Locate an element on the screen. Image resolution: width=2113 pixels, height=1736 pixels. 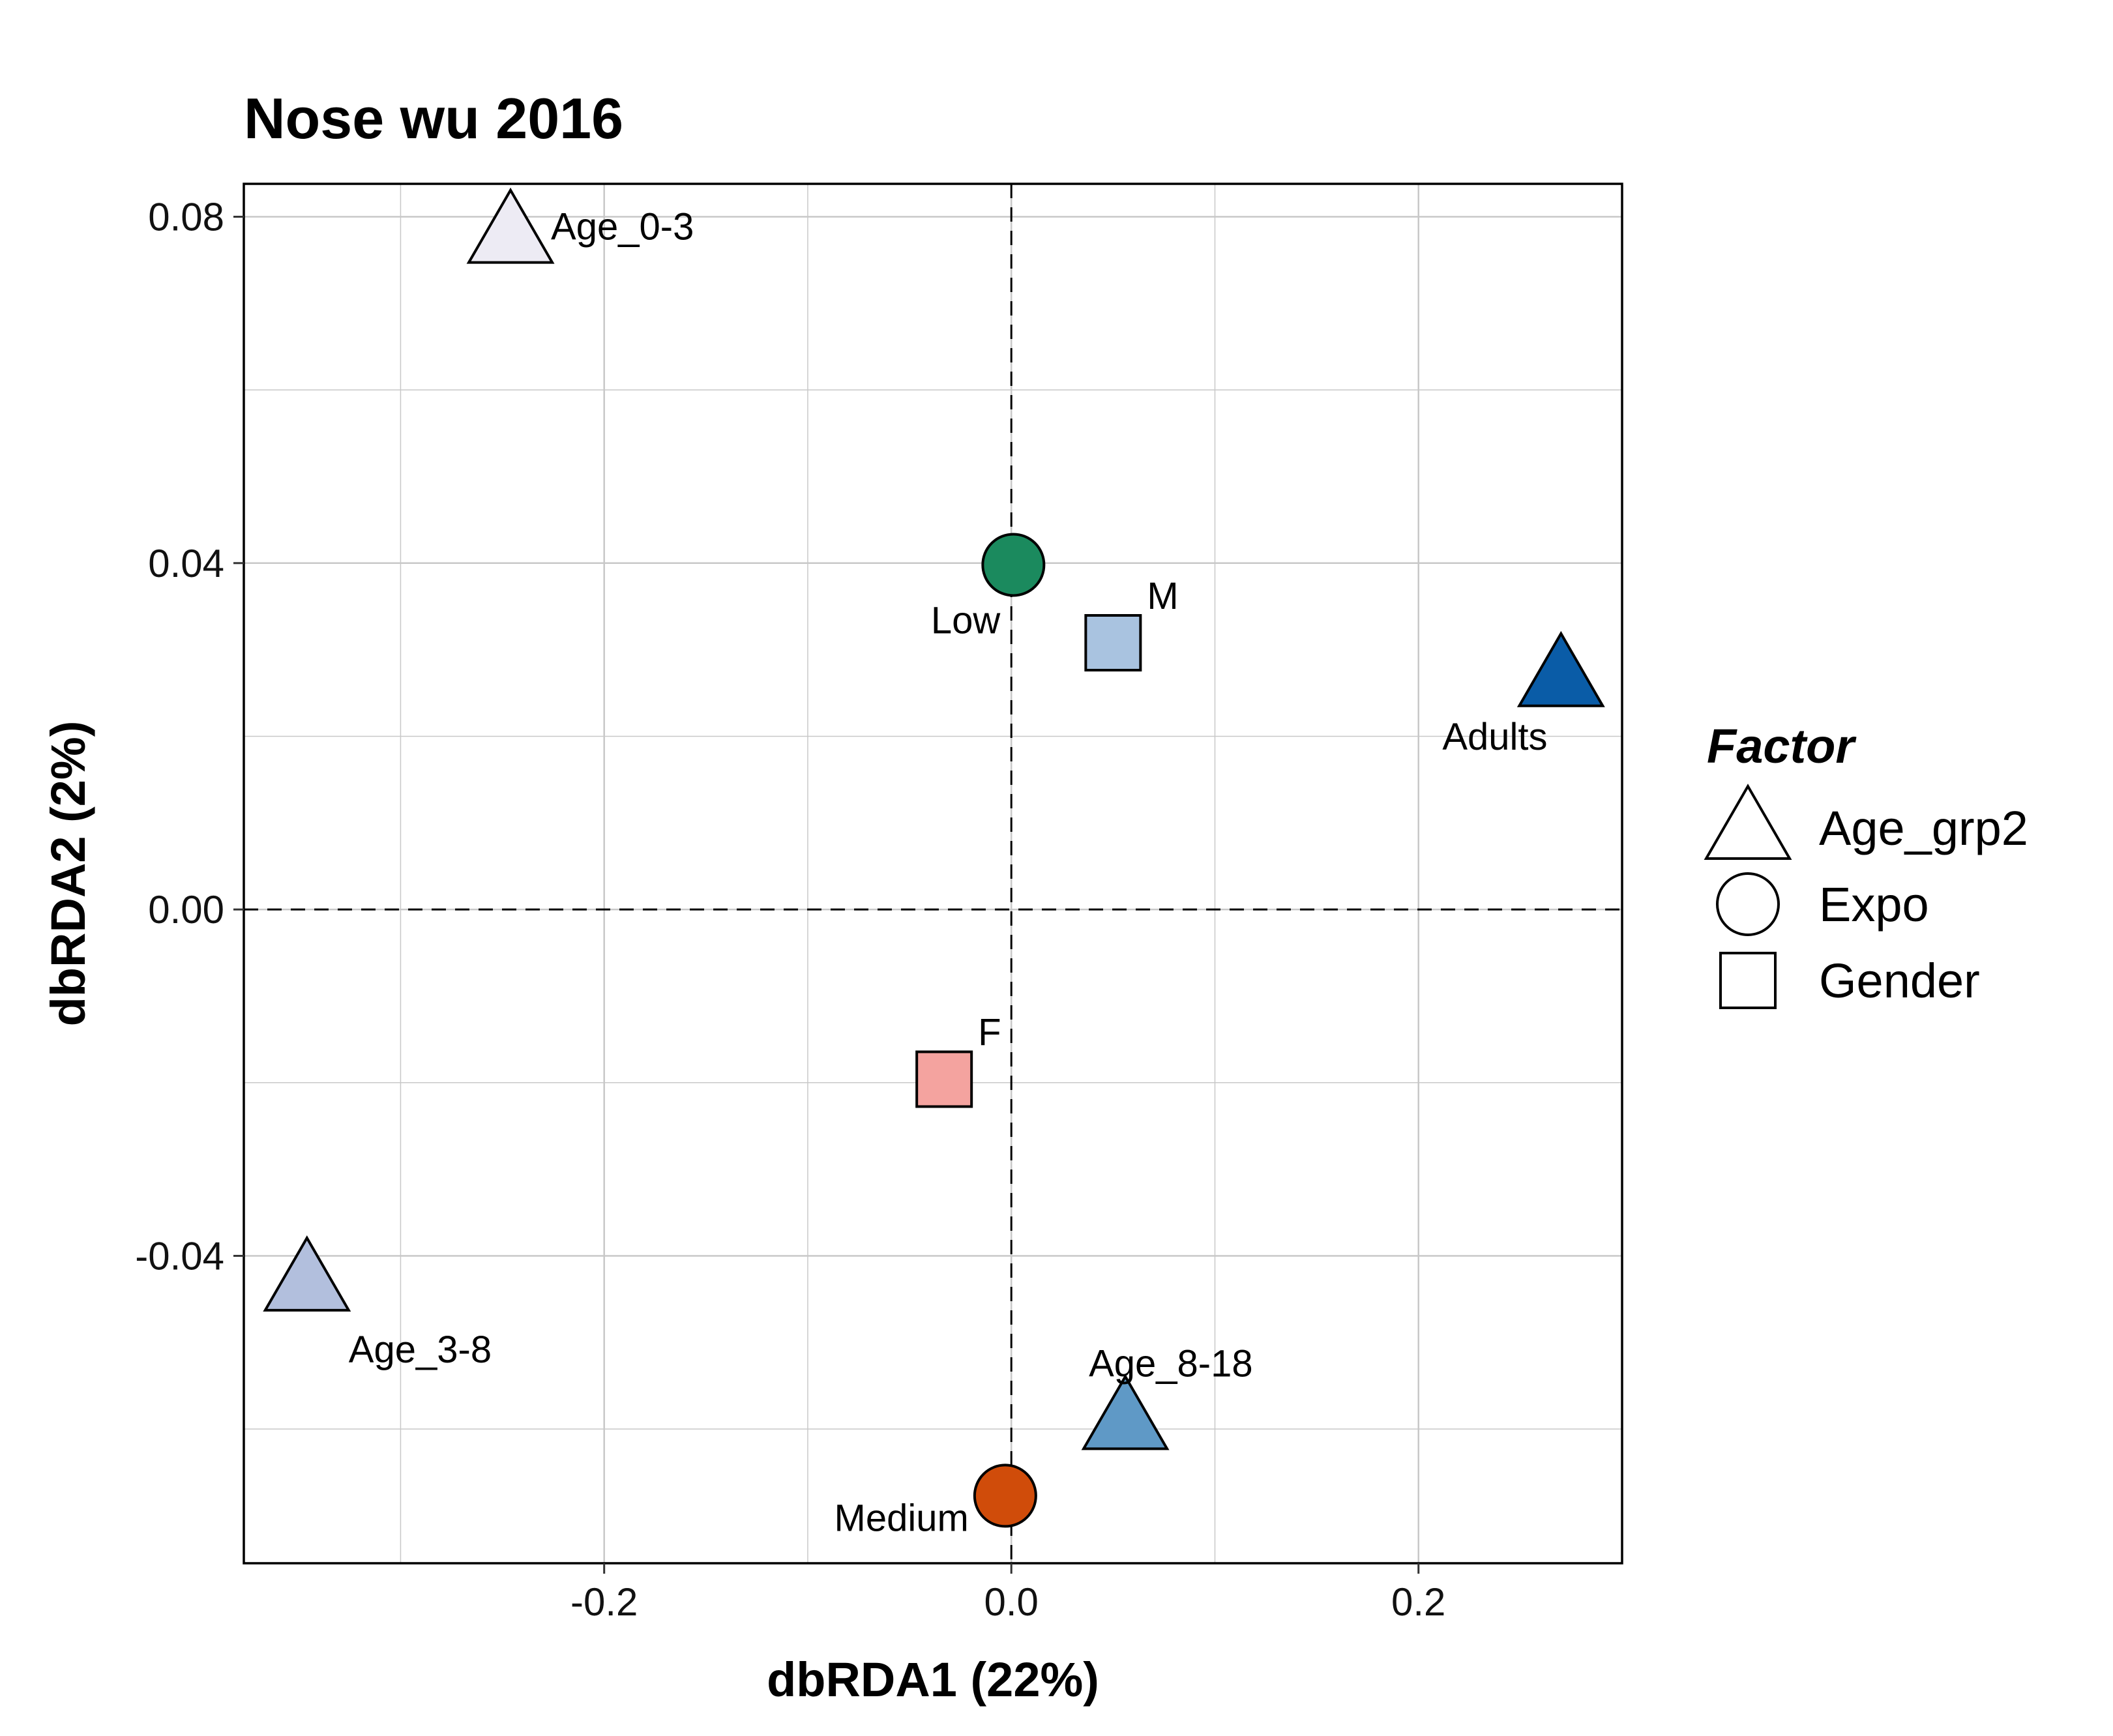
point-label-f: F is located at coordinates (989, 1032).